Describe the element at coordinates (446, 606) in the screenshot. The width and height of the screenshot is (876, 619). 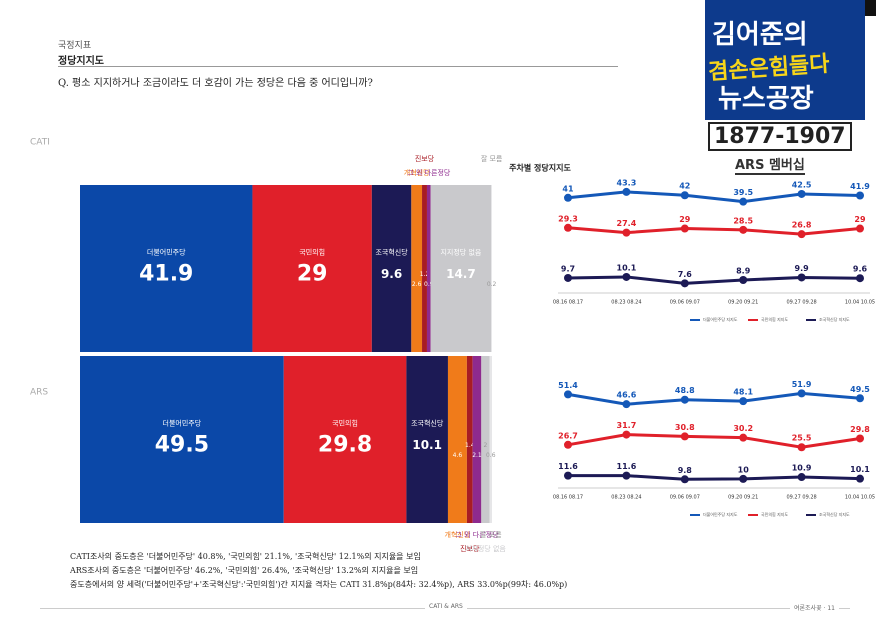
I see `footer-center: CATI & ARS` at that location.